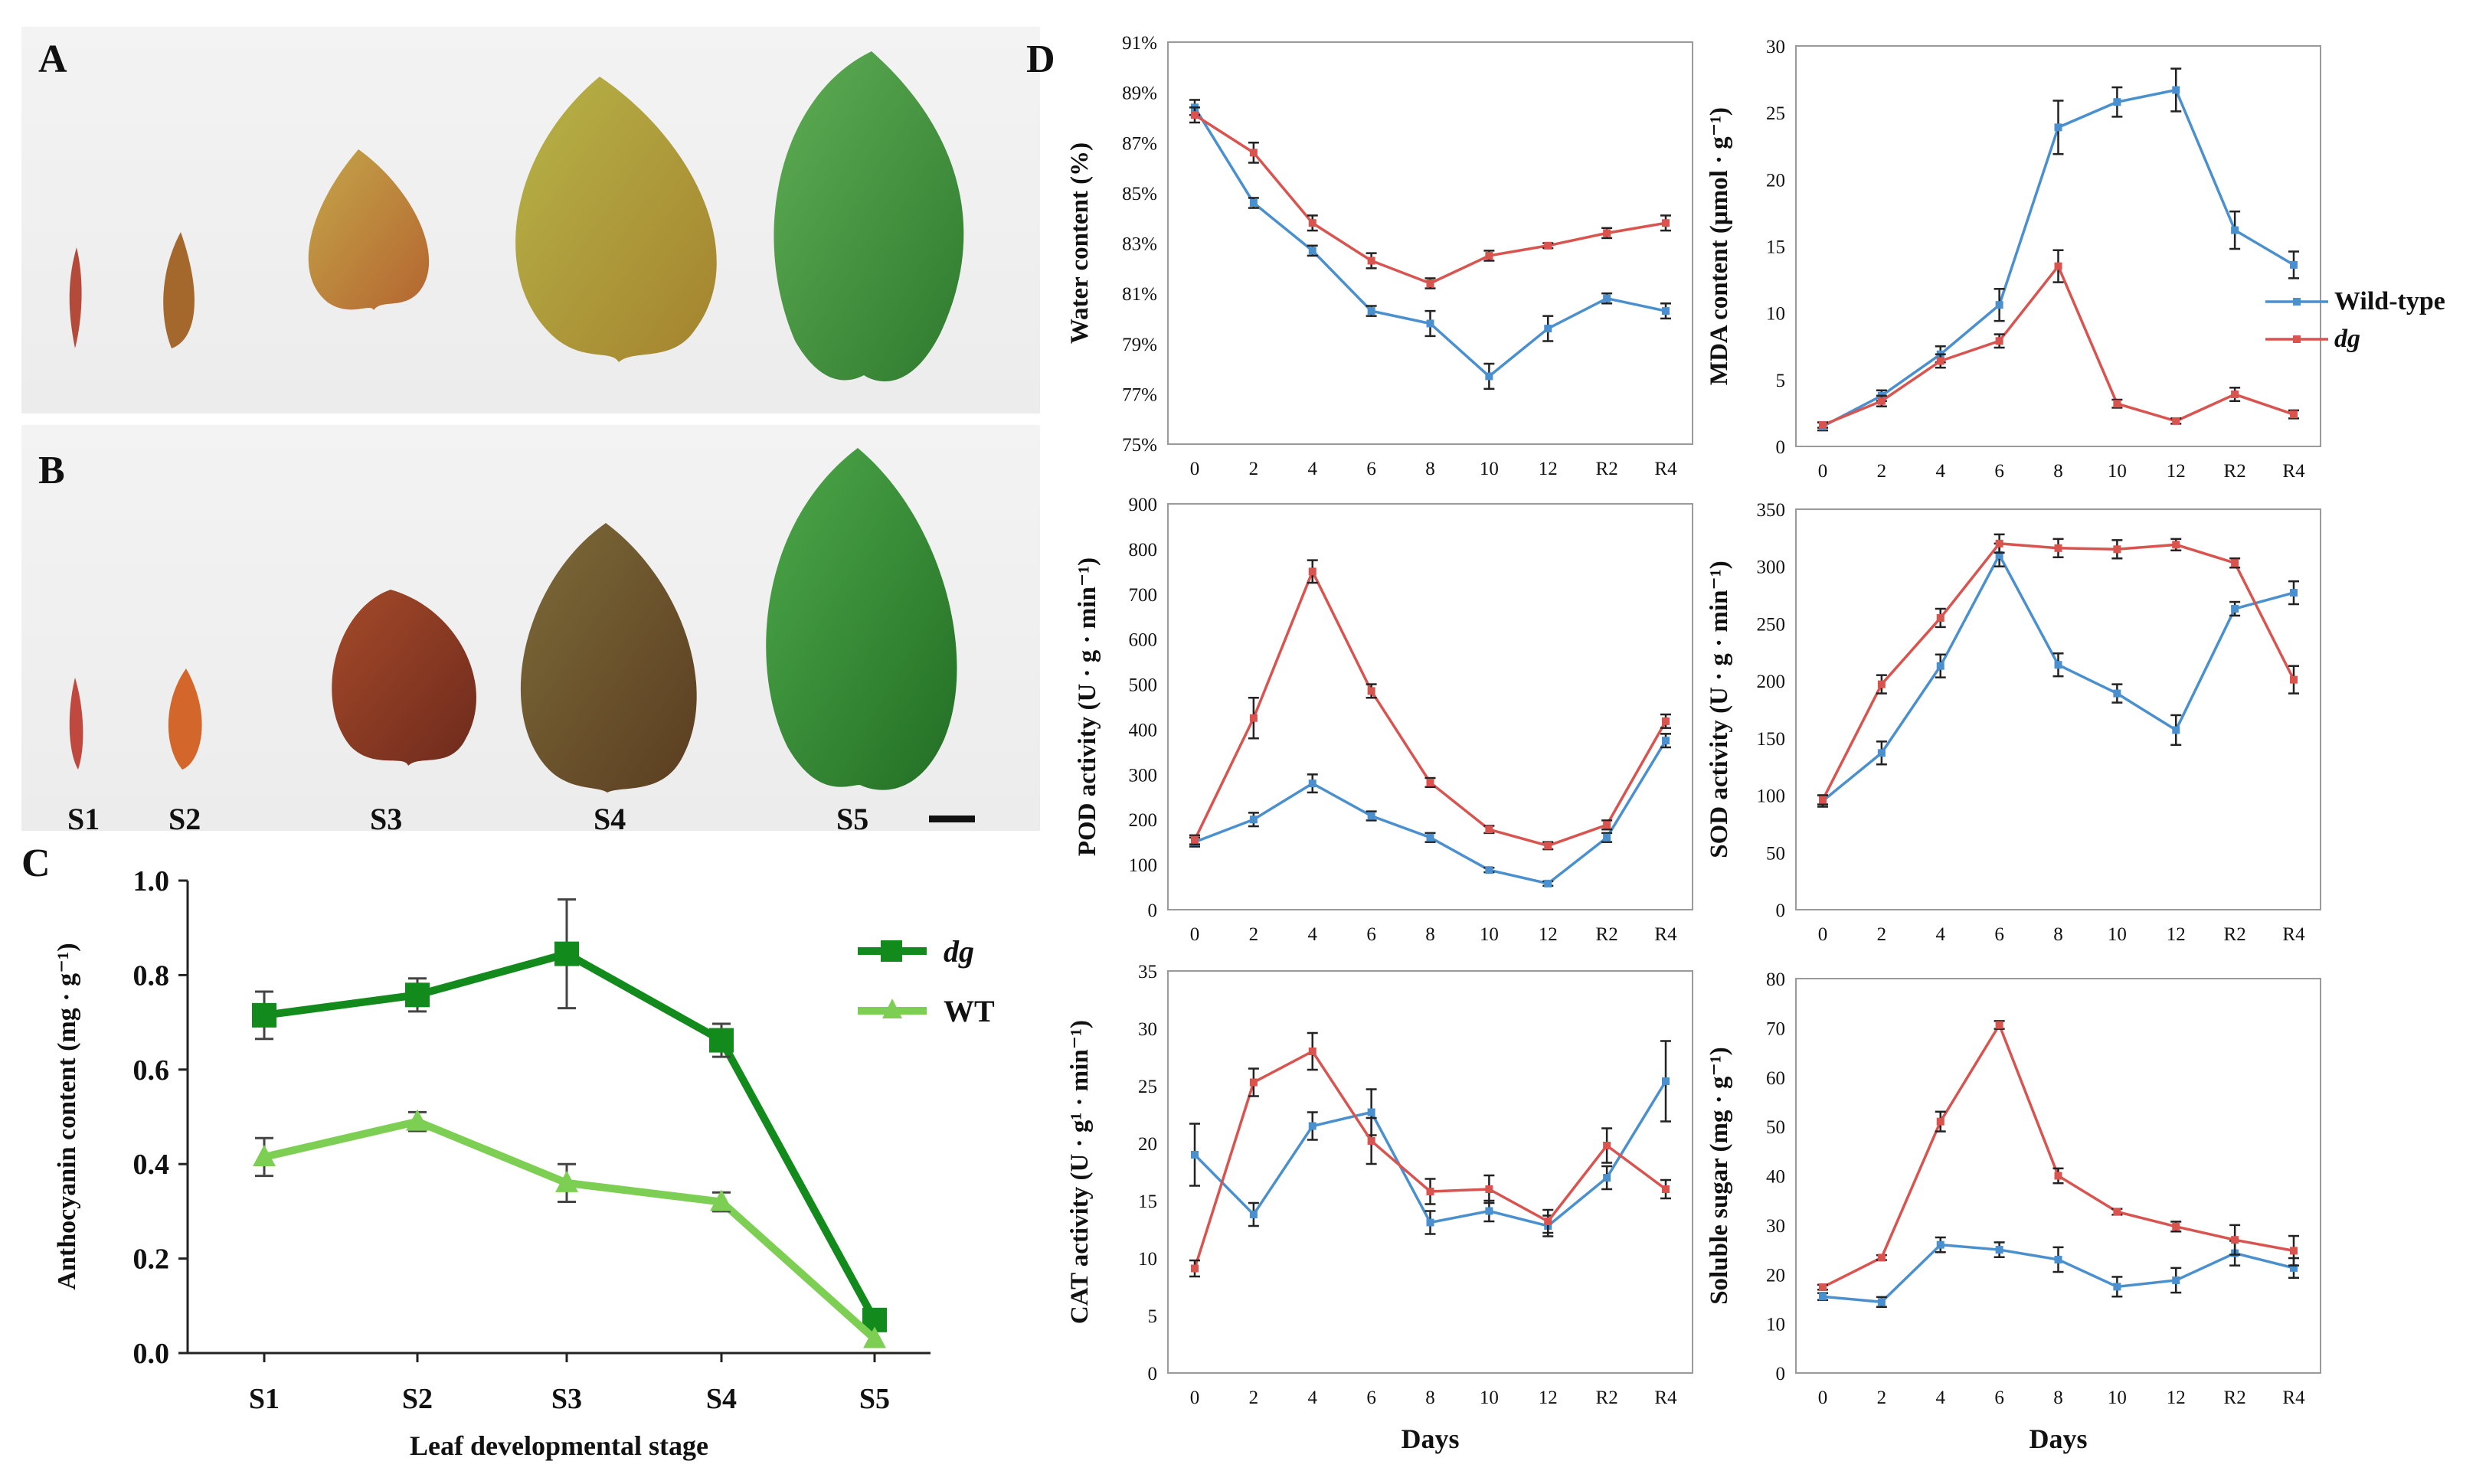  What do you see at coordinates (369, 229) in the screenshot?
I see `leaf-a-s3` at bounding box center [369, 229].